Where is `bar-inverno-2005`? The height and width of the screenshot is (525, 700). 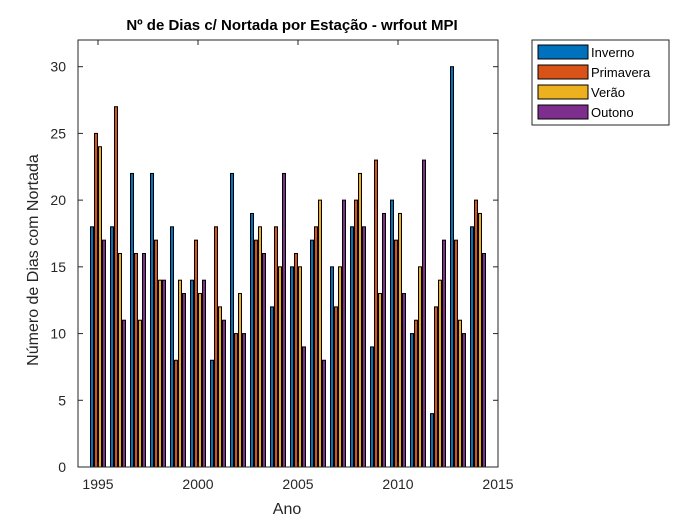 bar-inverno-2005 is located at coordinates (292, 367).